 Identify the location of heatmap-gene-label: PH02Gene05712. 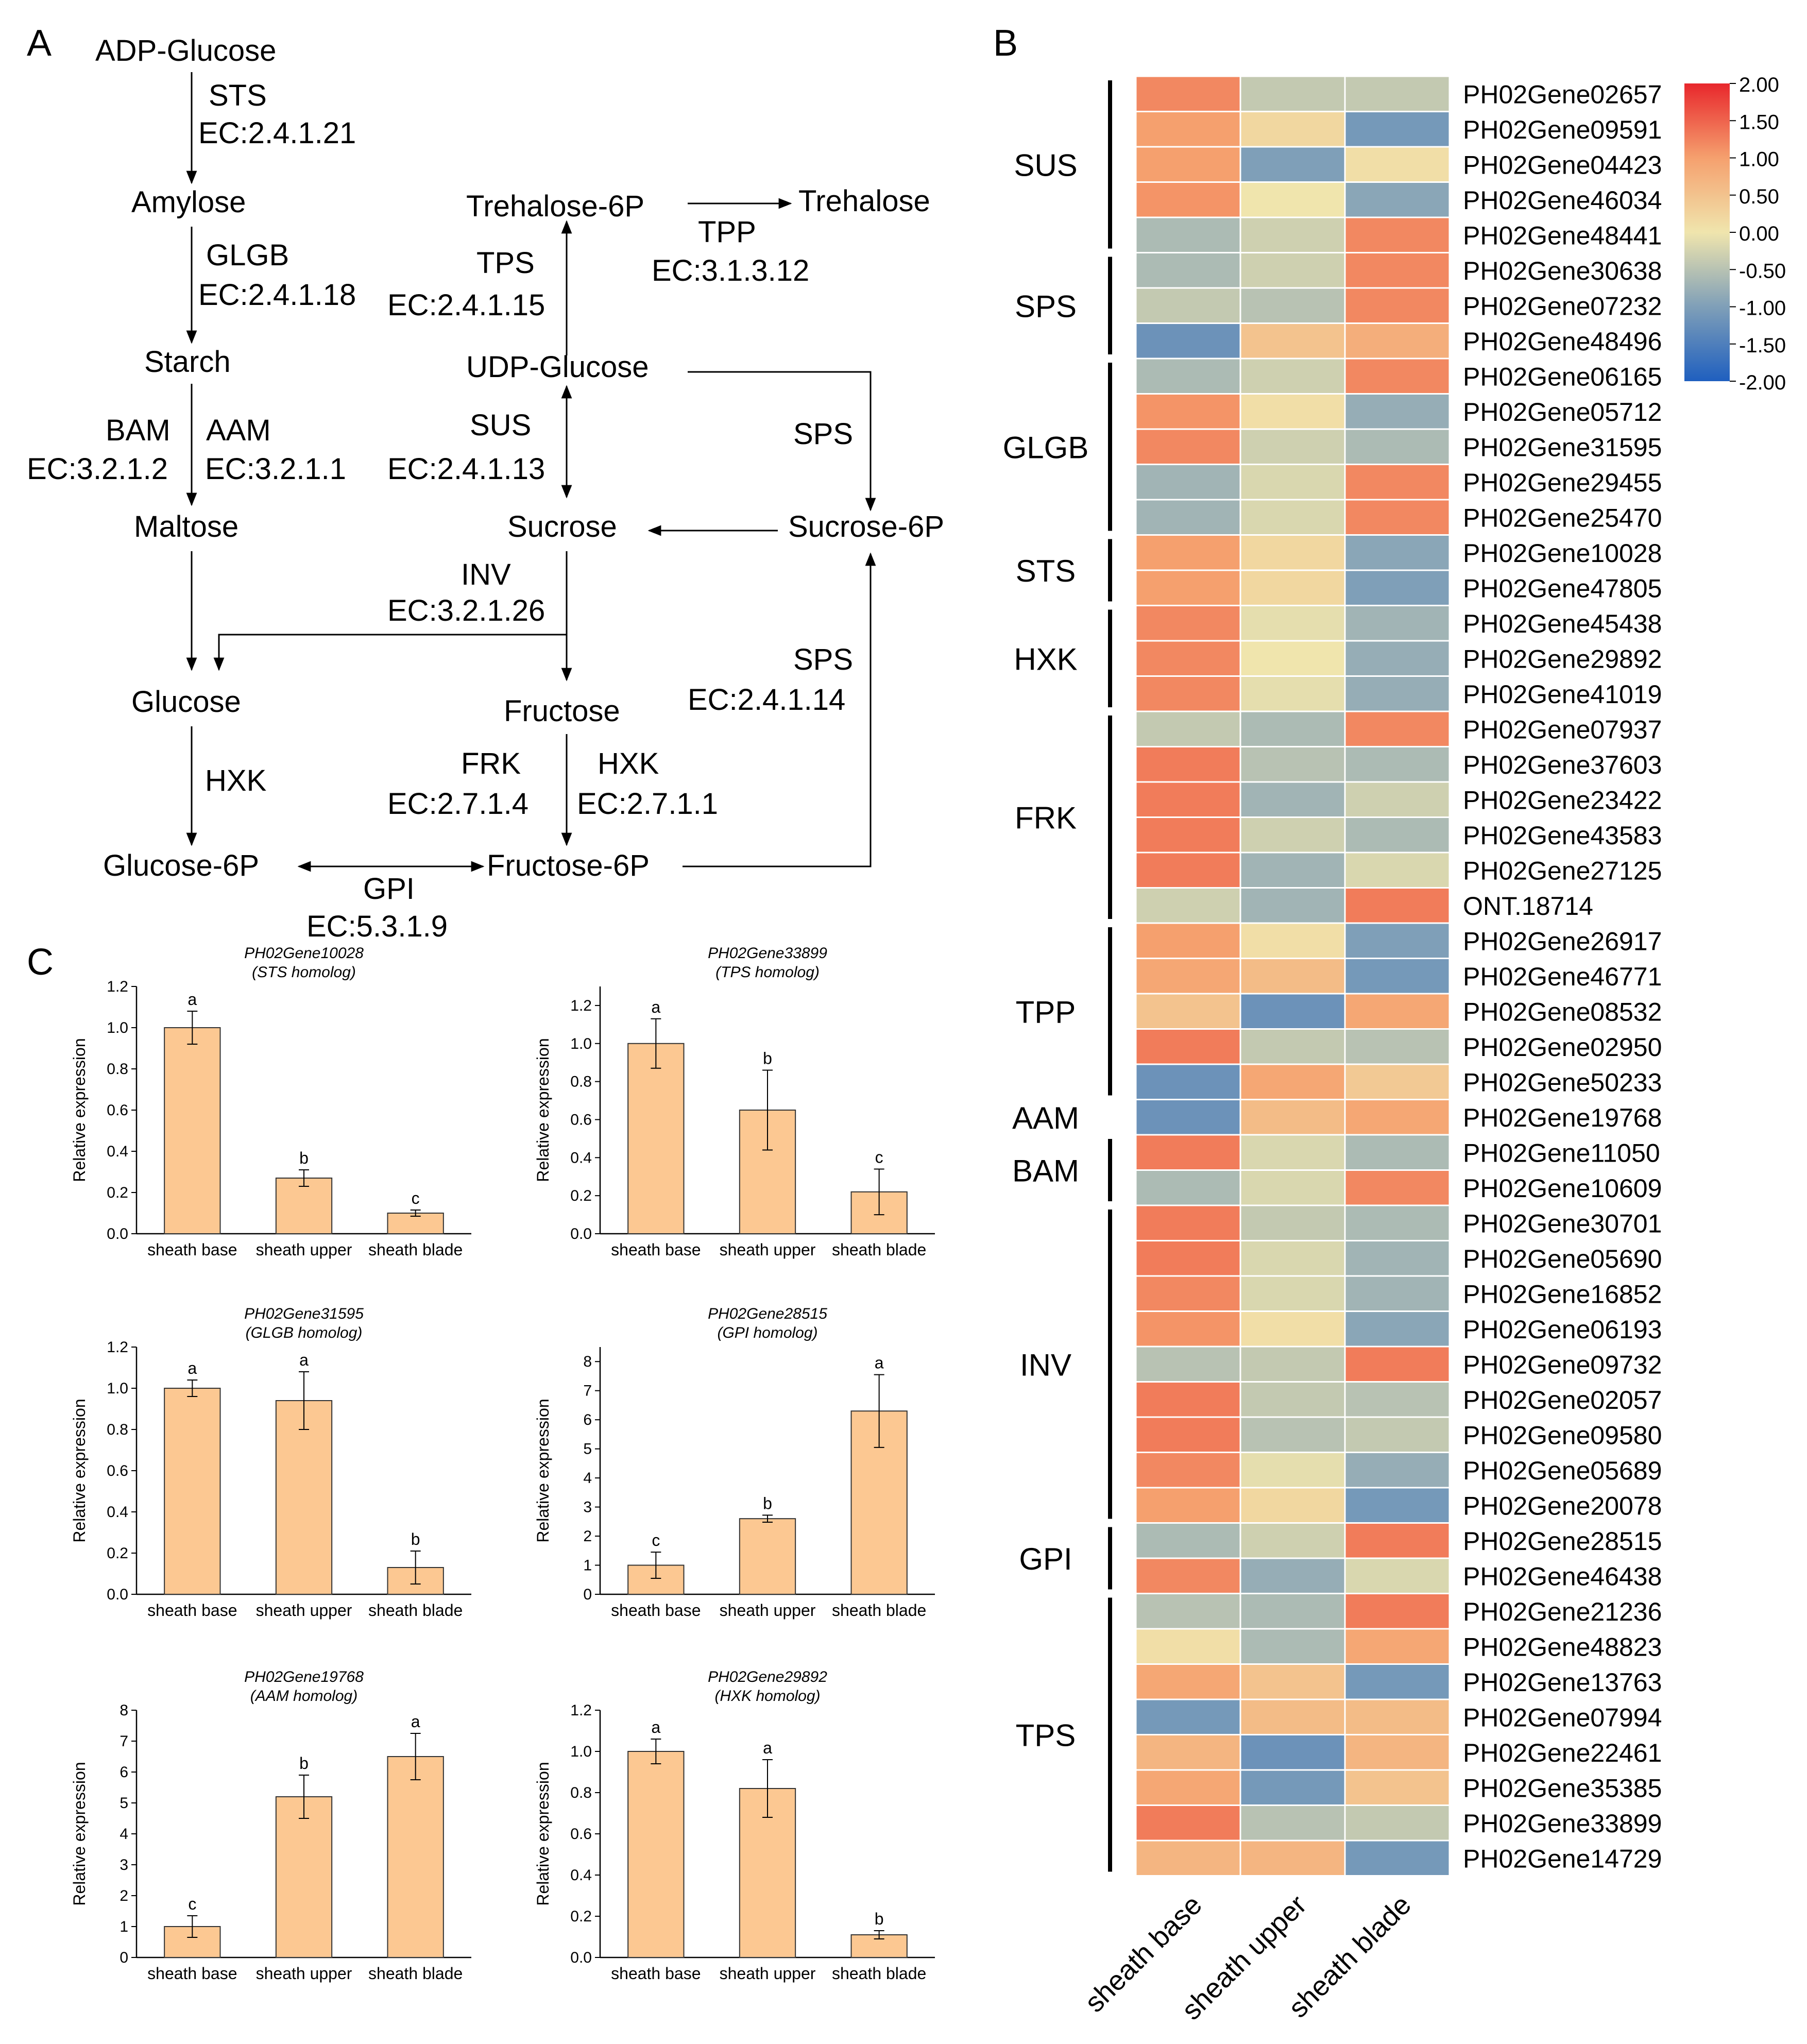
(1562, 412).